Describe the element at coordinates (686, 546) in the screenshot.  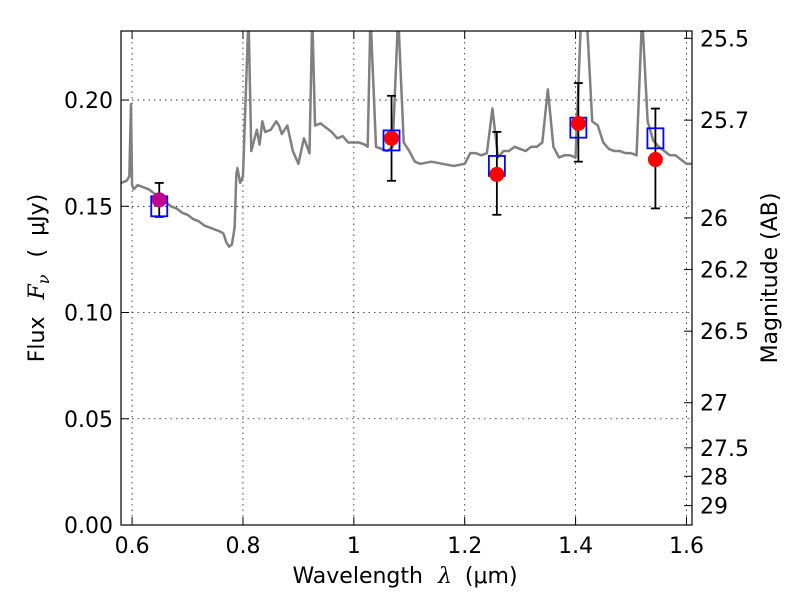
I see `x-tick-label-5: 1.6` at that location.